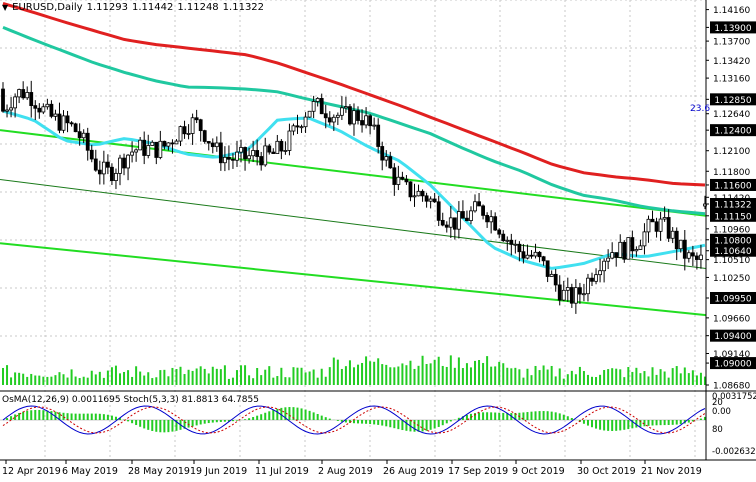 The height and width of the screenshot is (482, 756). What do you see at coordinates (731, 115) in the screenshot?
I see `price-tick-label: 1.12640` at bounding box center [731, 115].